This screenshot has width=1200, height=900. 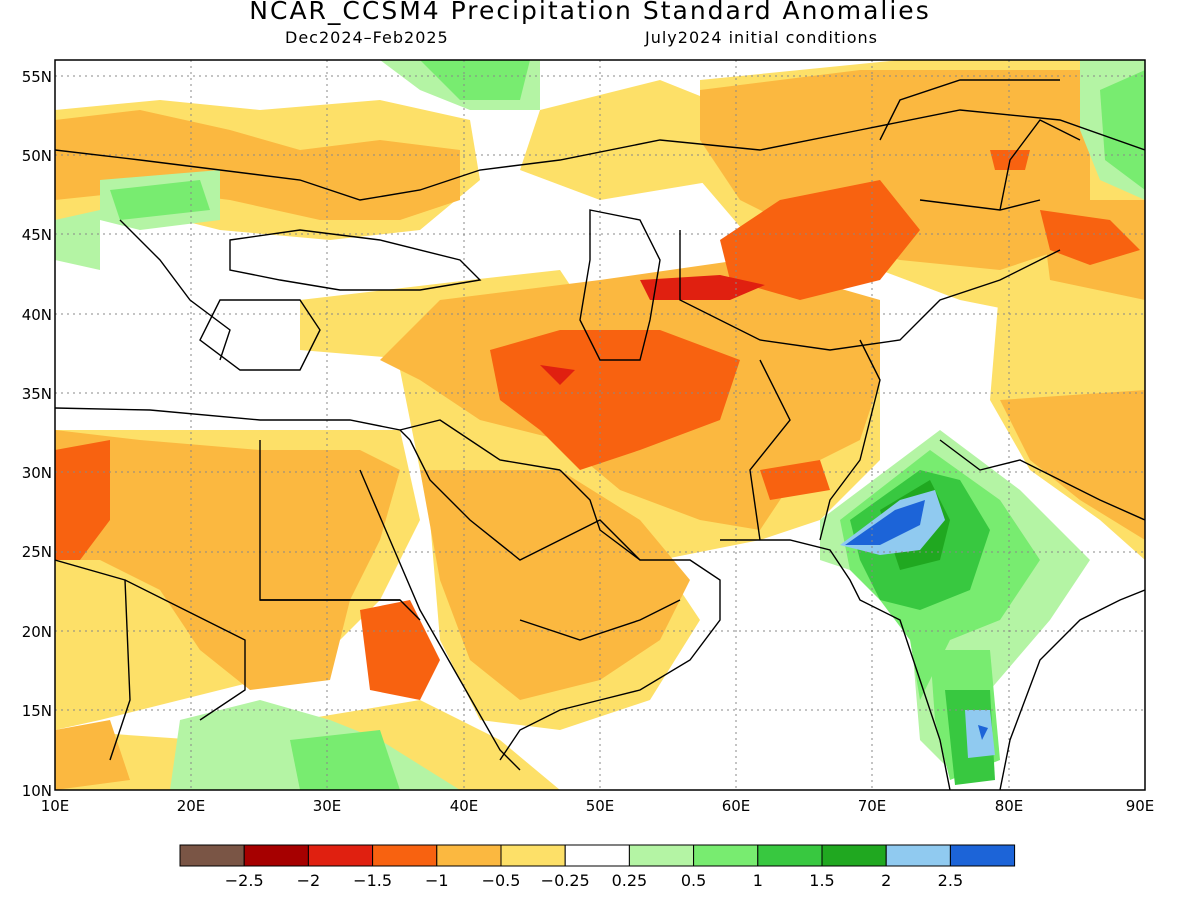 What do you see at coordinates (37, 434) in the screenshot?
I see `lat-axis: 10N 15N 20N 25N 30N 35N 40N 45N 50N 55N` at bounding box center [37, 434].